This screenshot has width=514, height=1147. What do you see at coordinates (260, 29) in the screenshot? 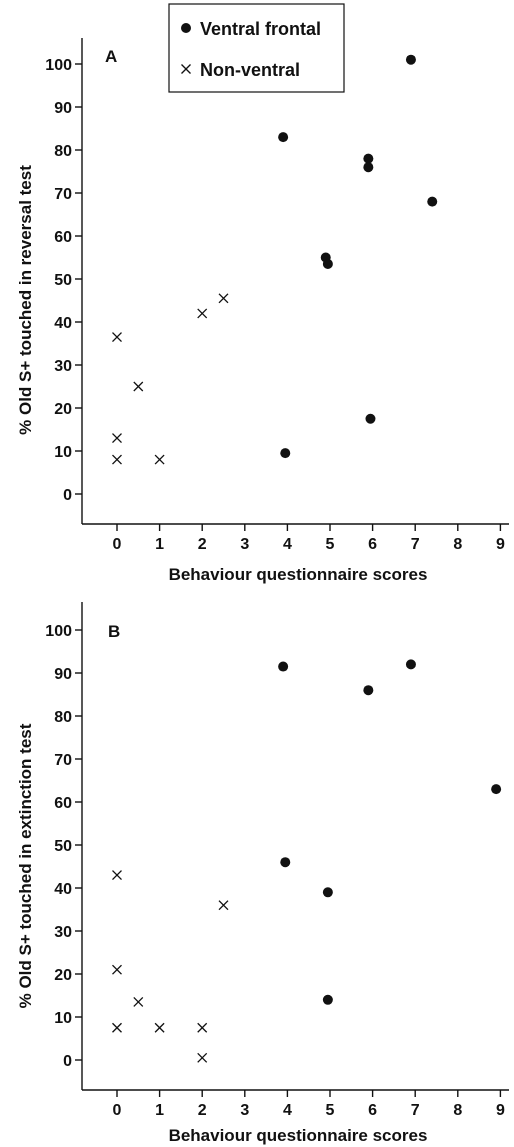
I see `legend-label-ventral-frontal: Ventral frontal` at bounding box center [260, 29].